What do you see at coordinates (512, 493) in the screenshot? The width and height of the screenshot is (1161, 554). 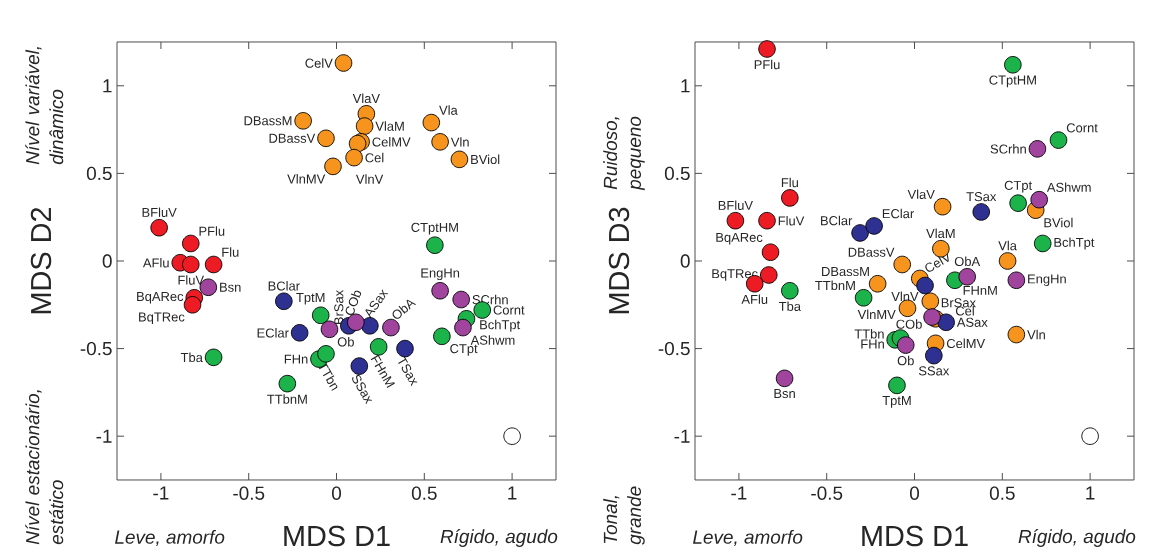 I see `x-tick-label: 1` at bounding box center [512, 493].